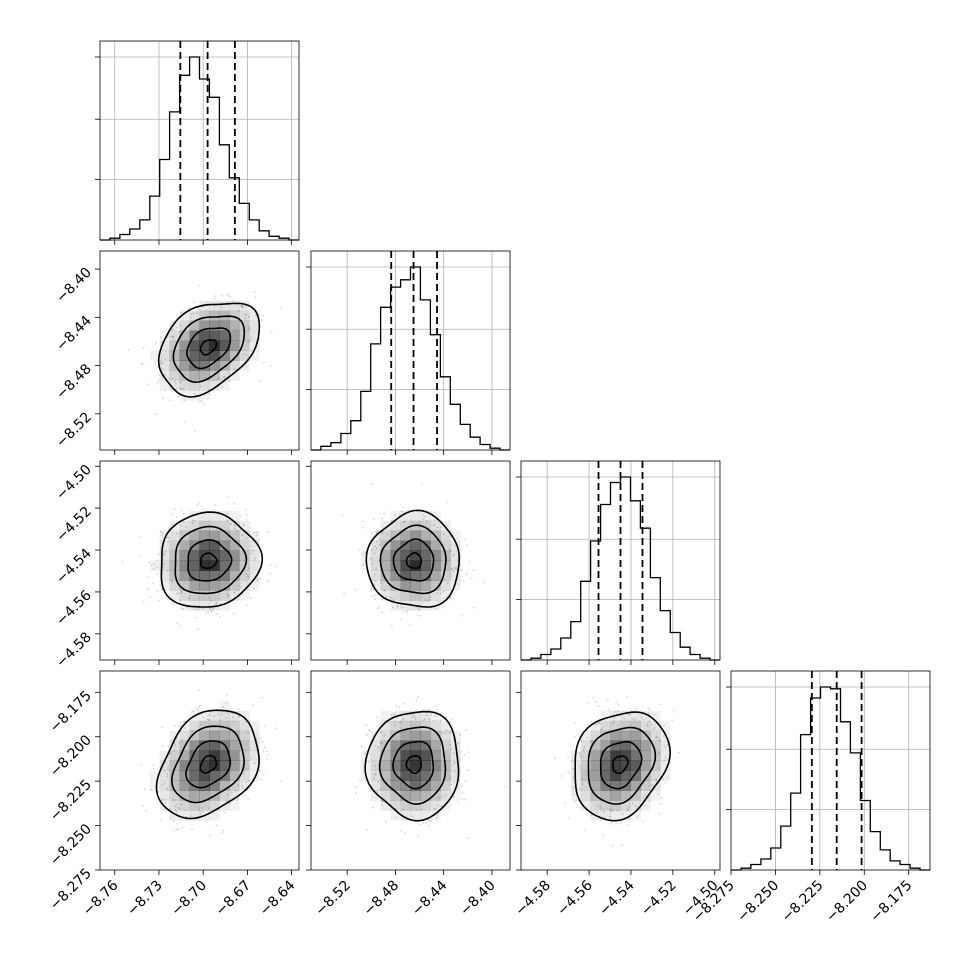  I want to click on panel-frame, so click(199, 560).